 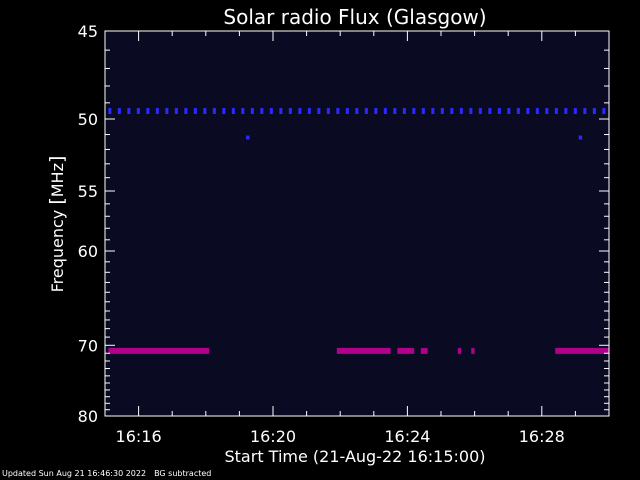 I want to click on x-tick-label: 16:16, so click(x=139, y=436).